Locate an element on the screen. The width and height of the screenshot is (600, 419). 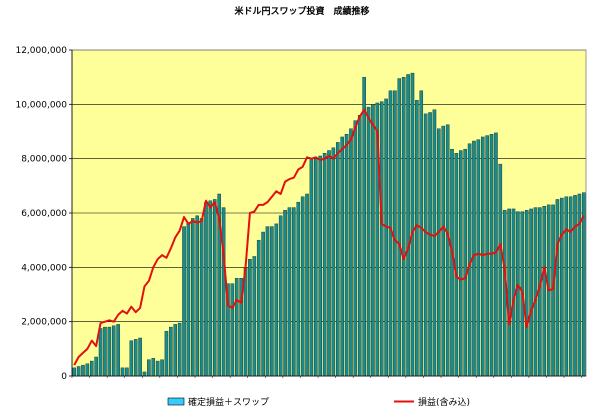
y-tick-label: 2,000,000 is located at coordinates (44, 323).